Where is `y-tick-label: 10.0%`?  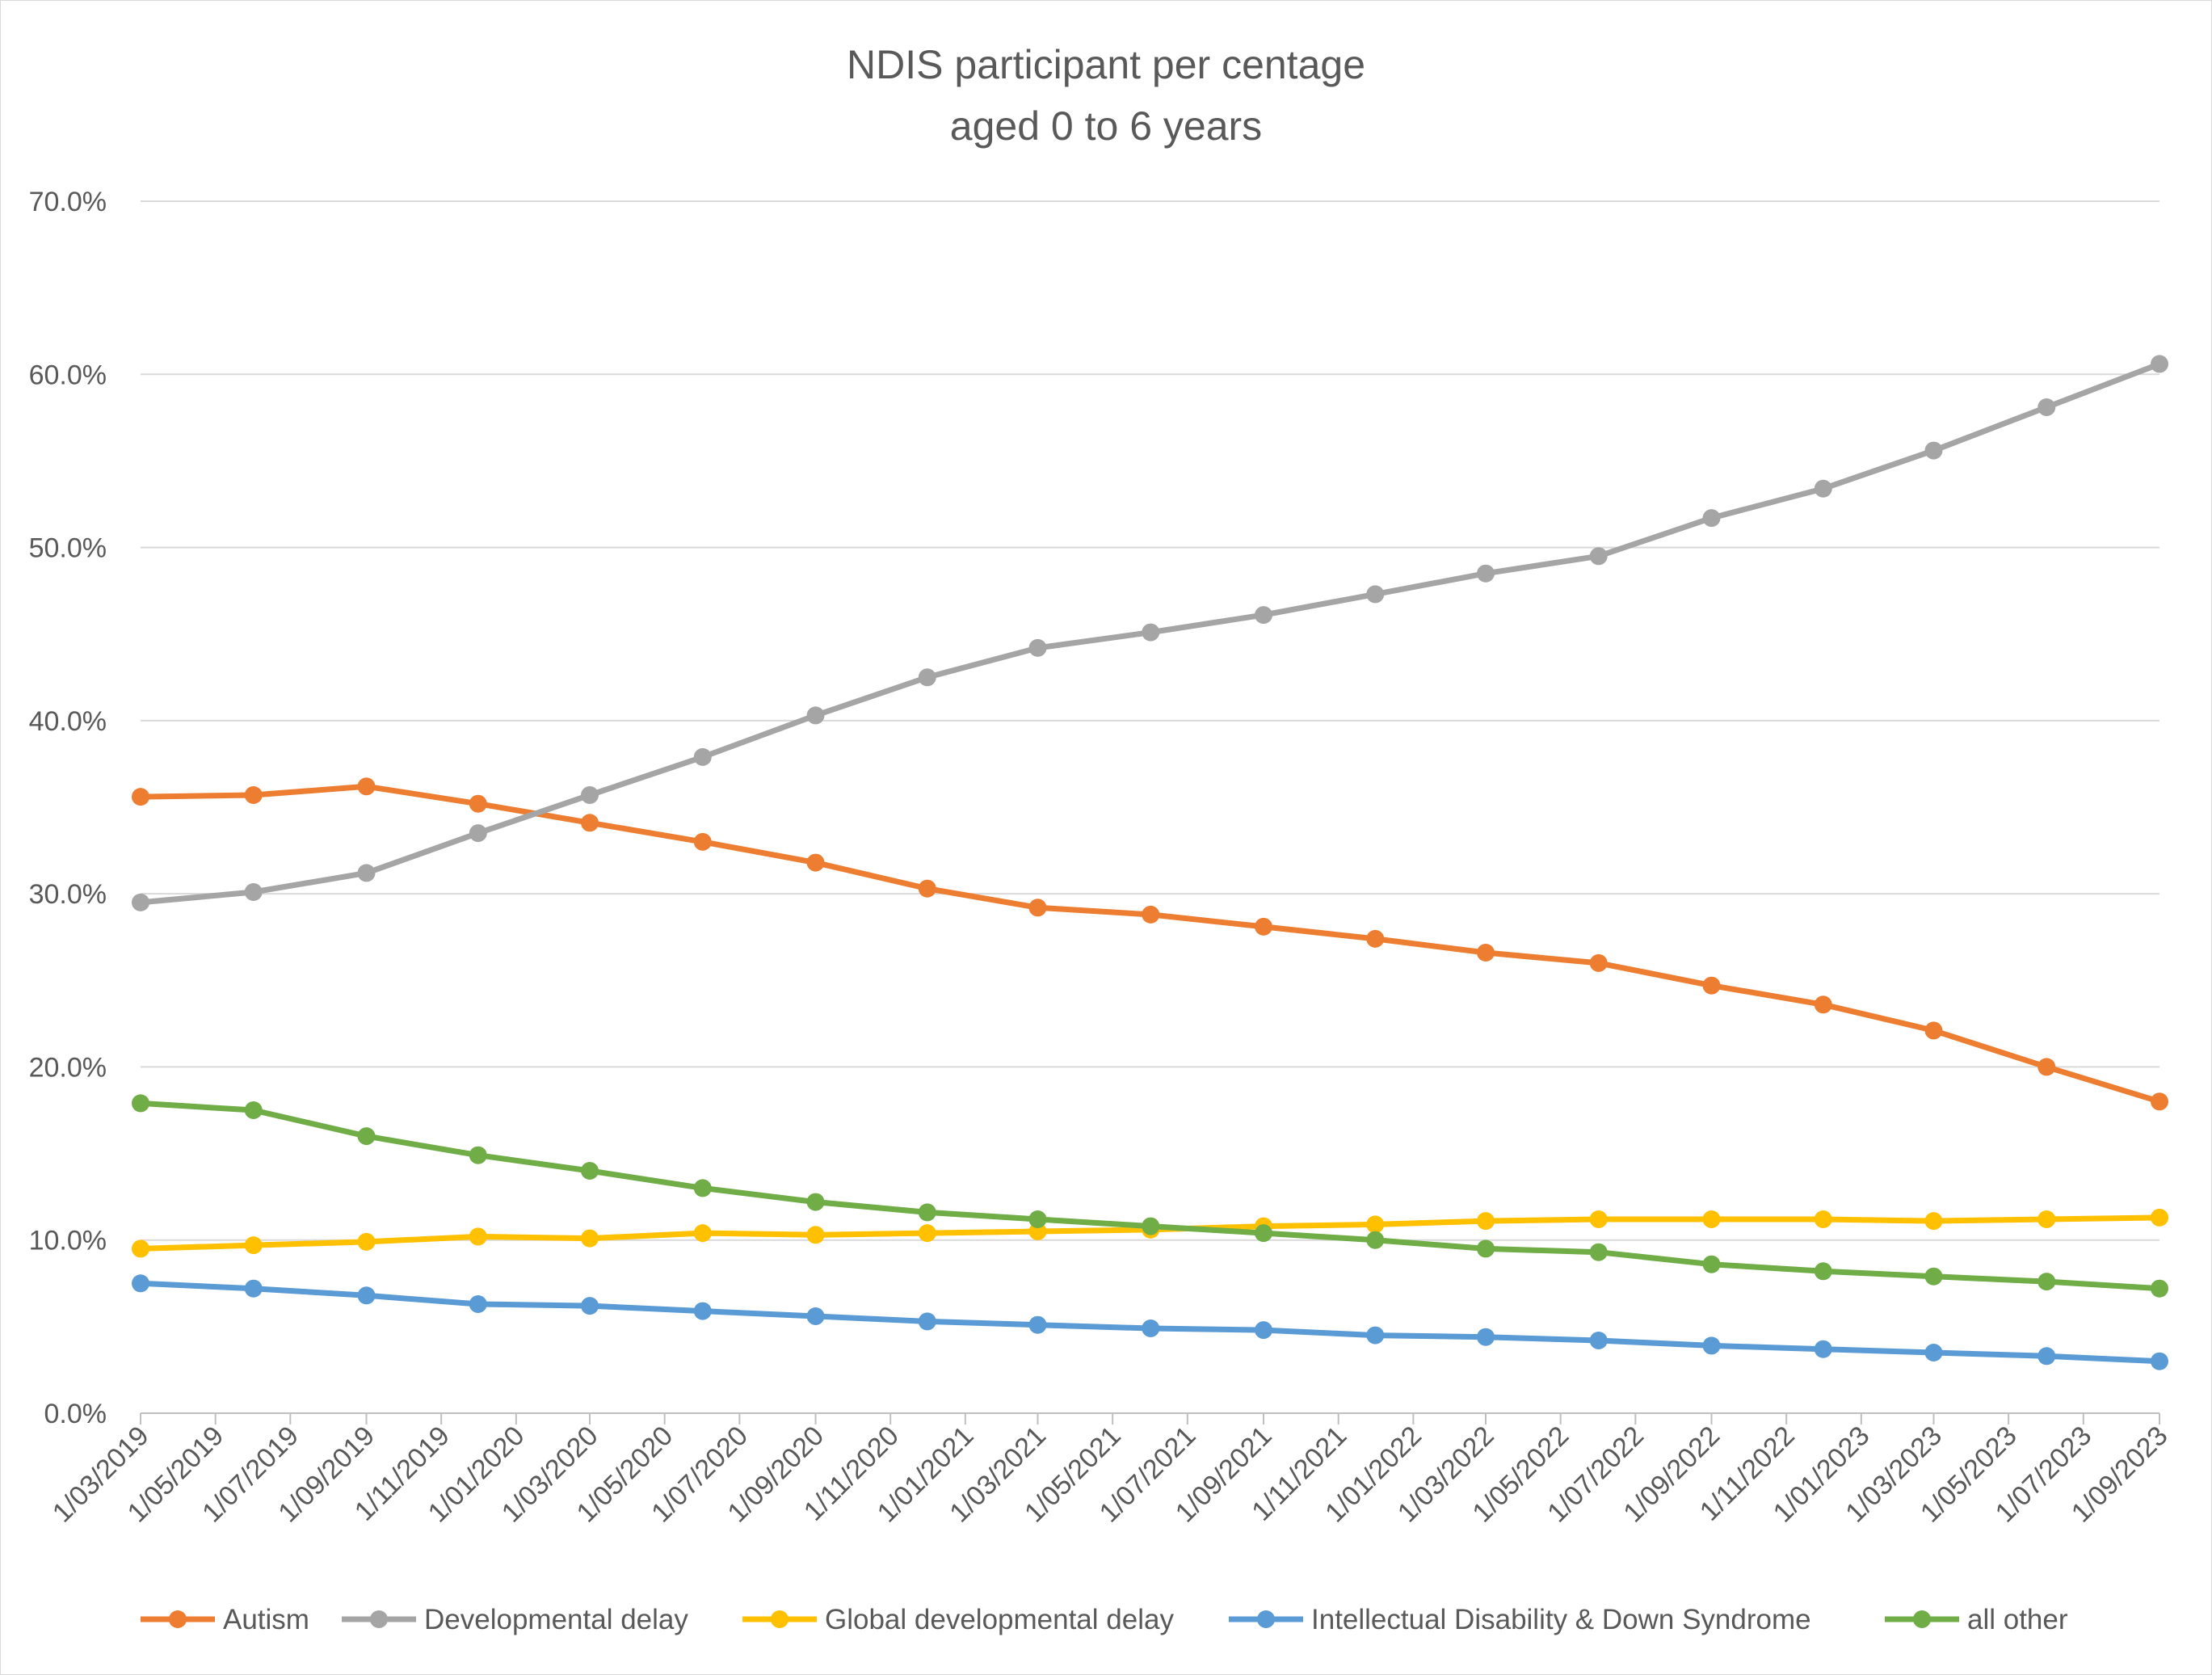 y-tick-label: 10.0% is located at coordinates (68, 1241).